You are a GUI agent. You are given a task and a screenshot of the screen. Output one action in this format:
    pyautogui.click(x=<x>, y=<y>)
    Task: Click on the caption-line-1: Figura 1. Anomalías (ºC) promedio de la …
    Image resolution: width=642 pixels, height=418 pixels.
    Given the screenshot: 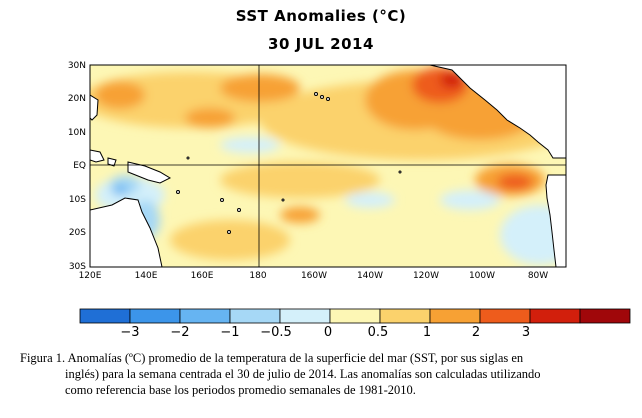 What is the action you would take?
    pyautogui.click(x=272, y=358)
    